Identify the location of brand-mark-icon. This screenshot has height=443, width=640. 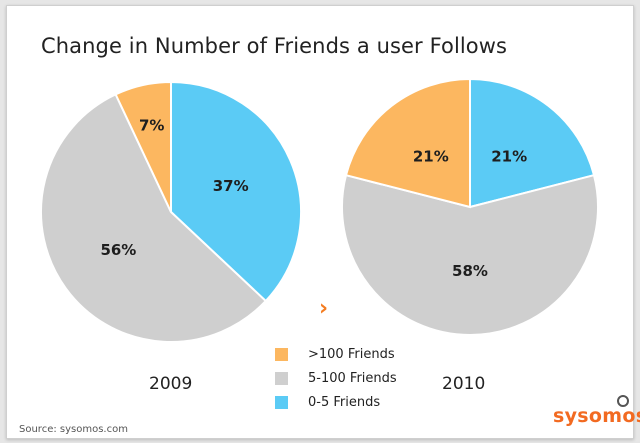
(623, 401).